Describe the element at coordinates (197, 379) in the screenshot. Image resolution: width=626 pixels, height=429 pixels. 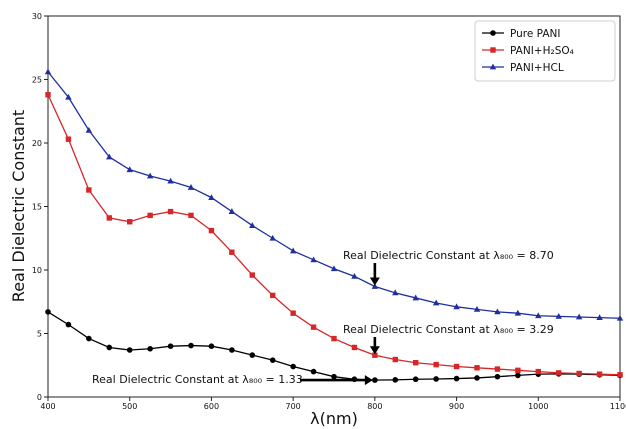
I see `annotation-label: Real Dielectric Constant at λ₈₀₀ = 1.33` at that location.